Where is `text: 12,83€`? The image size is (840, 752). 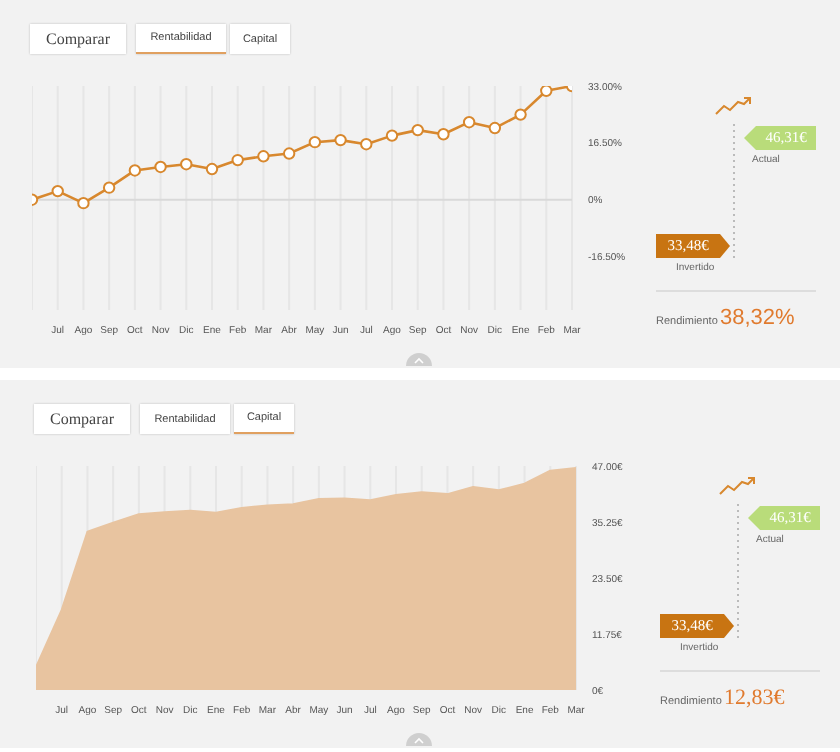
text: 12,83€ is located at coordinates (754, 698).